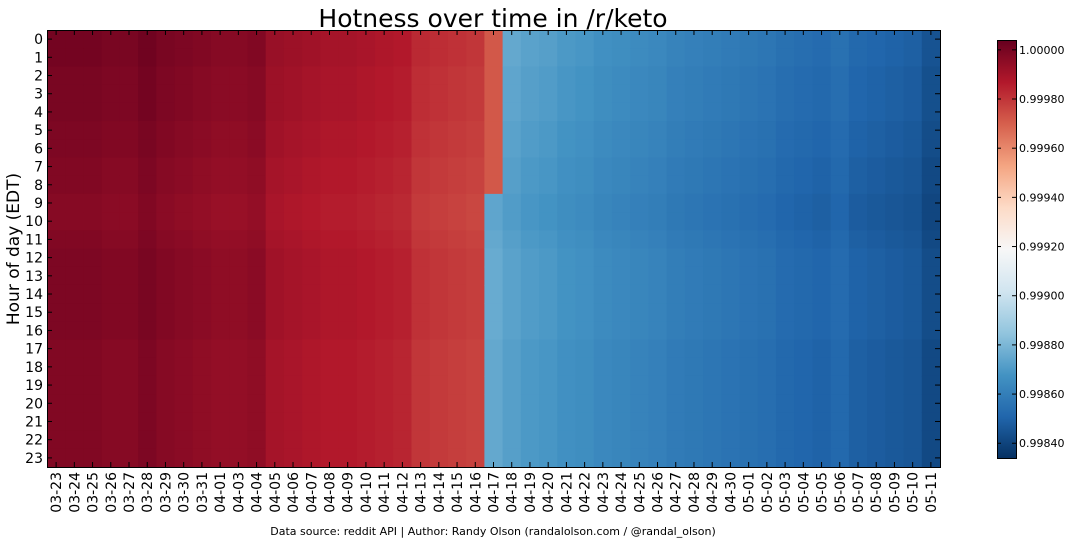  What do you see at coordinates (38, 58) in the screenshot?
I see `y-tick-label: 1` at bounding box center [38, 58].